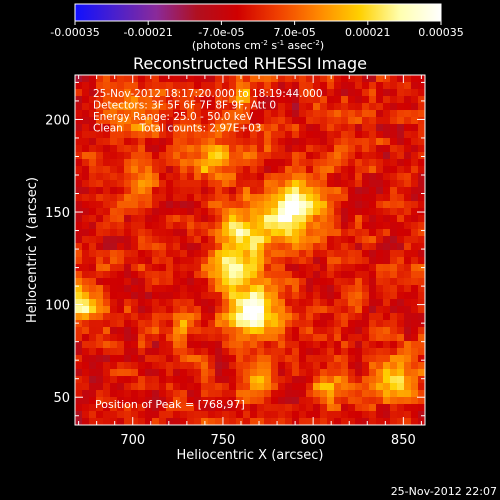 Image resolution: width=500 pixels, height=500 pixels. What do you see at coordinates (147, 32) in the screenshot?
I see `colorbar-tick-label: -0.00021` at bounding box center [147, 32].